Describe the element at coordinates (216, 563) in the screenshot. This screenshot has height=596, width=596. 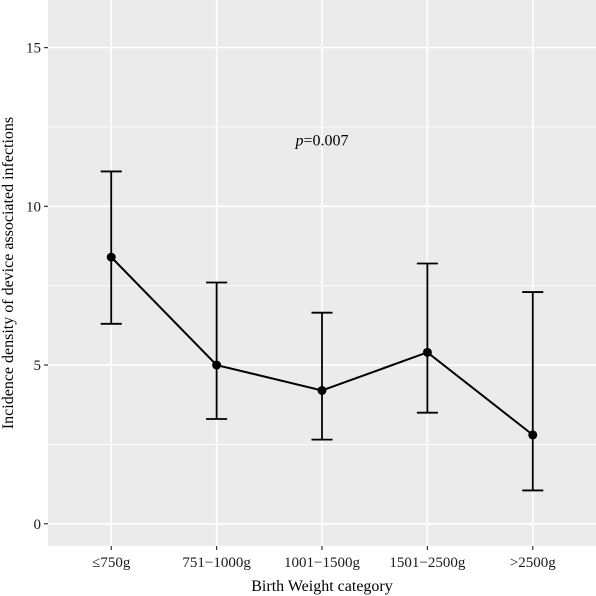
I see `x-tick-label: 751−1000g` at that location.